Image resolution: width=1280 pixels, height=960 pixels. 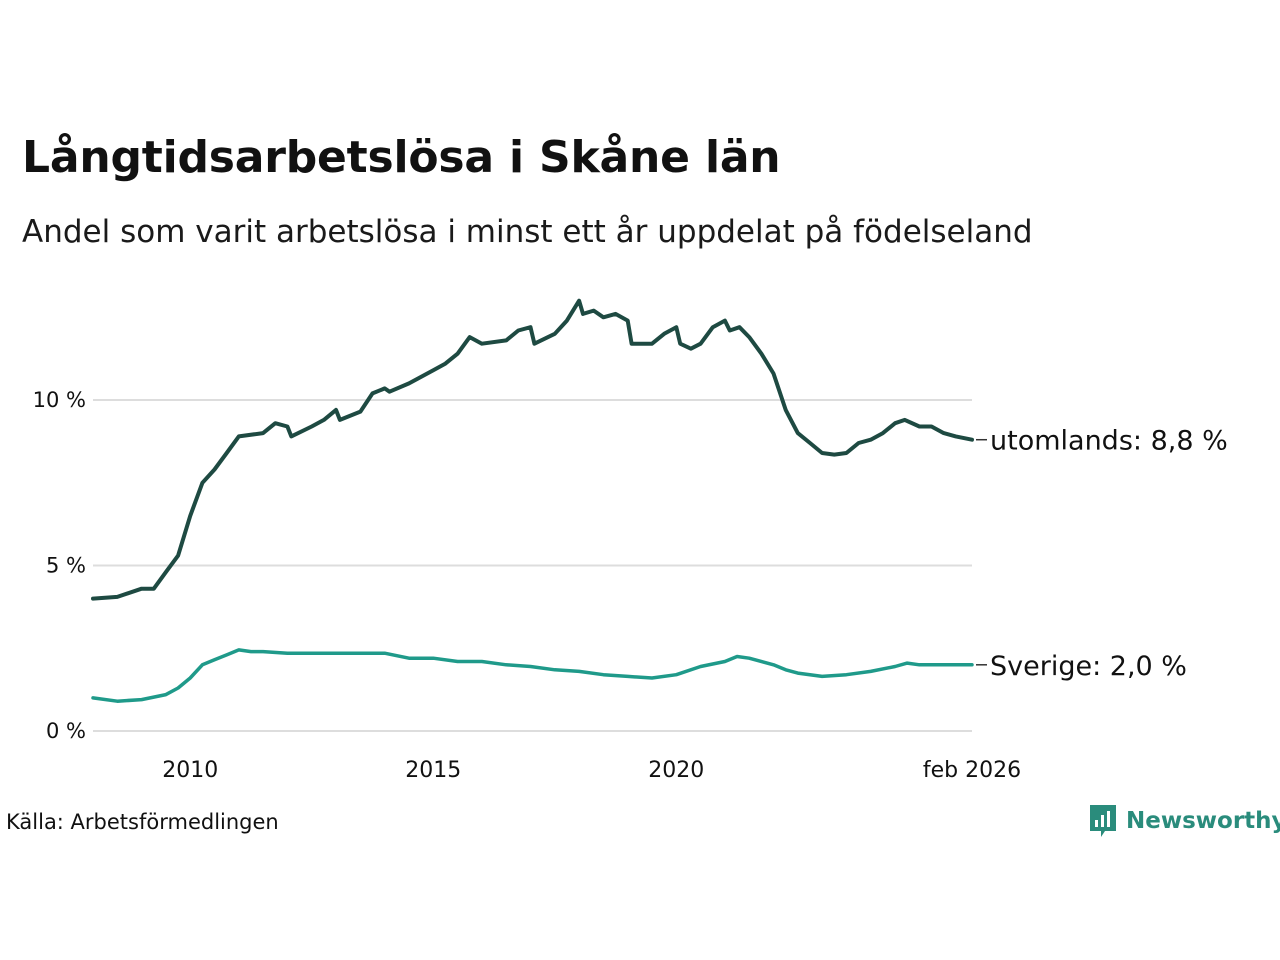 I want to click on x-axis-ticks: 2010 2015 2020 feb 2026, so click(x=591, y=770).